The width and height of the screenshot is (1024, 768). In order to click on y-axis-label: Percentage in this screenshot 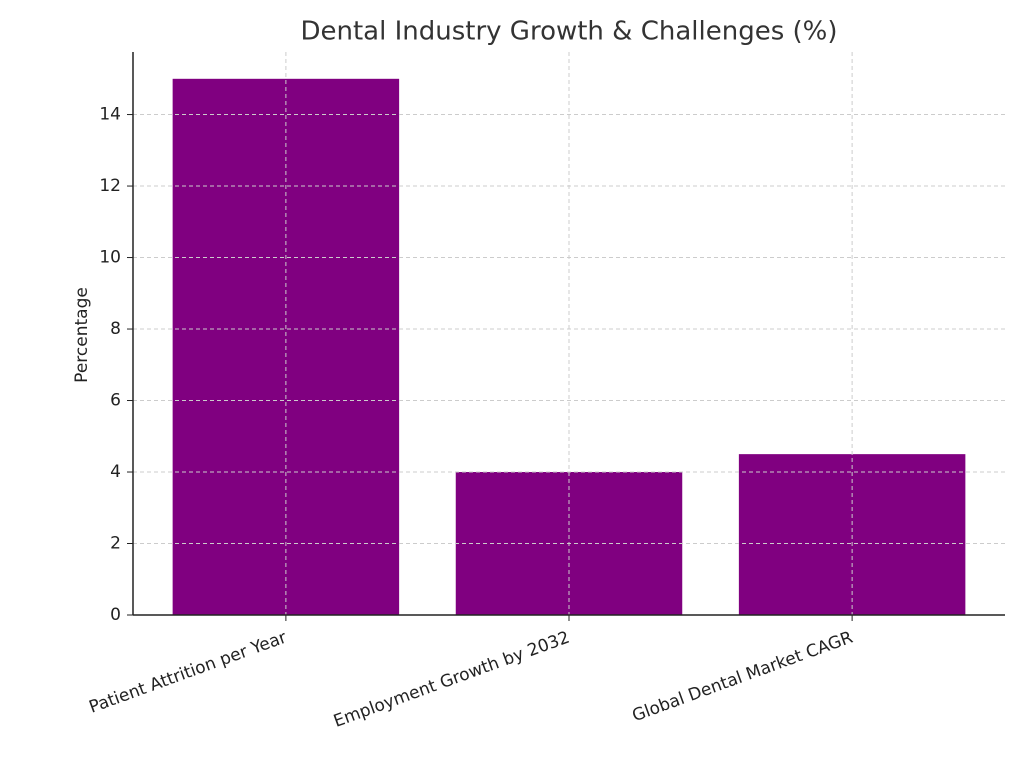, I will do `click(82, 335)`.